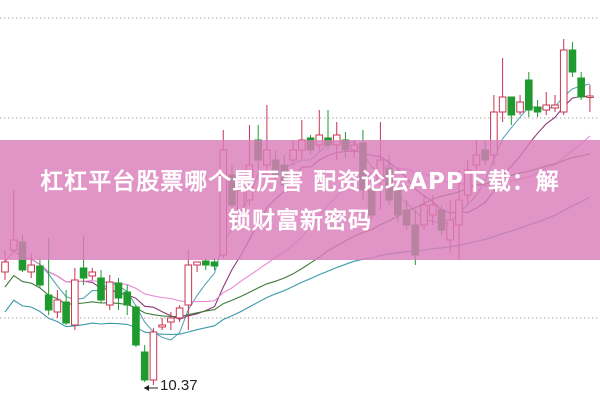 This screenshot has height=401, width=600. Describe the element at coordinates (300, 182) in the screenshot. I see `title-line-1: 杠杠平台股票哪个最厉害 配资论坛APP下载：解` at that location.